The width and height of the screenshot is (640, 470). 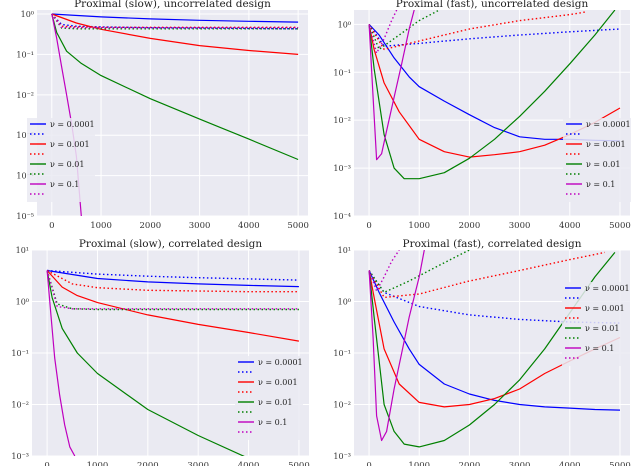 I want to click on chart-title: Proximal (fast), uncorrelated design, so click(x=492, y=5).